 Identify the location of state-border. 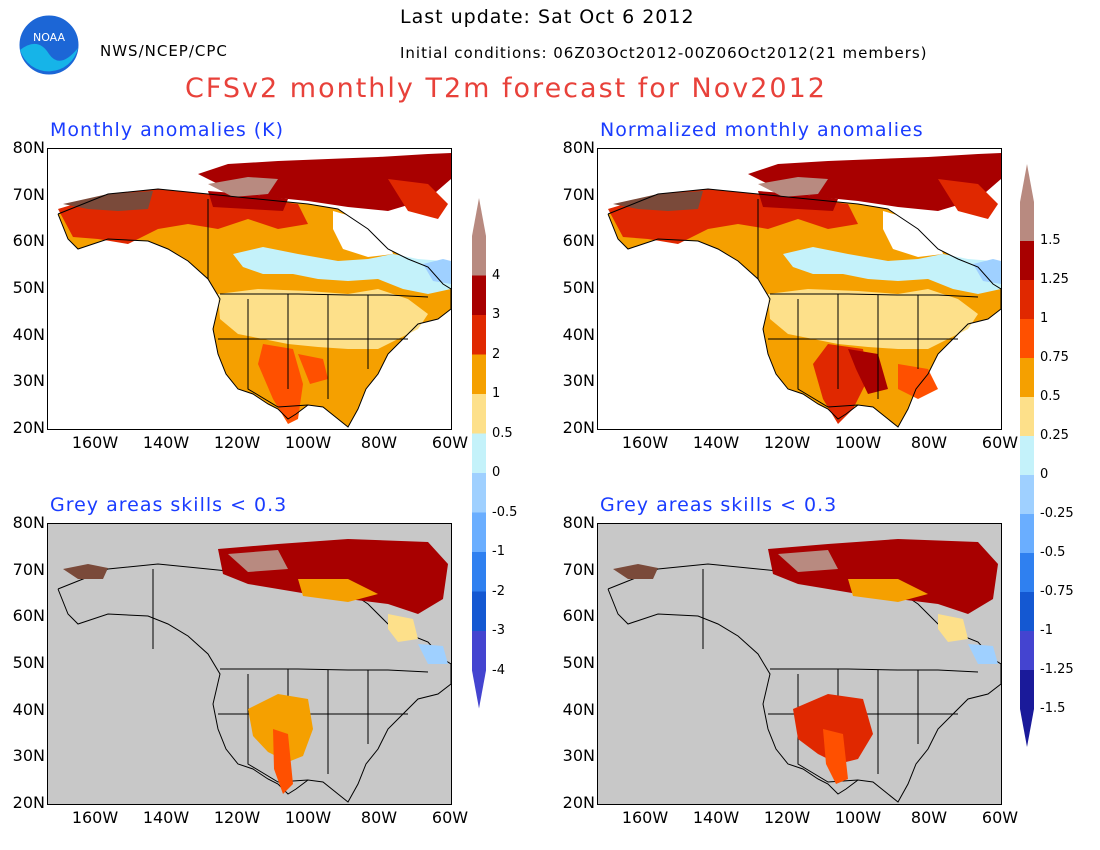
(828, 353).